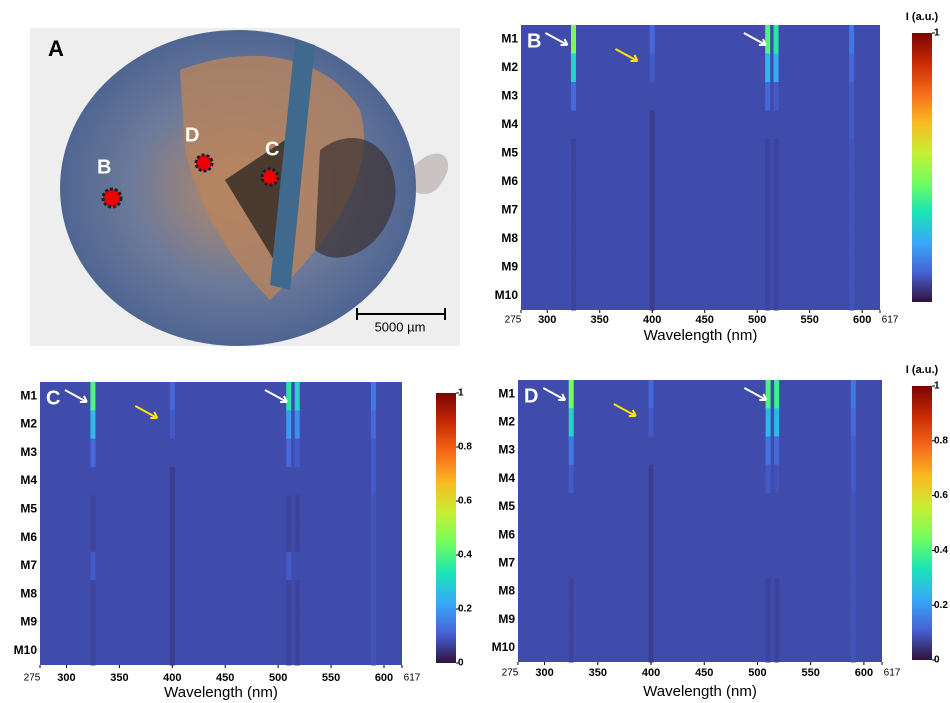 The width and height of the screenshot is (950, 703). I want to click on x-tick-label: 400, so click(651, 673).